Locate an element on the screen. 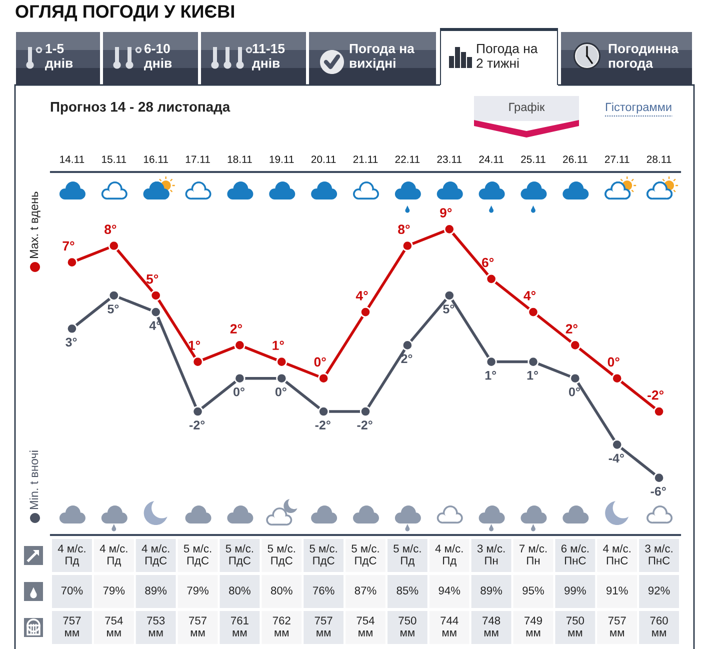 This screenshot has width=714, height=649. text: Min. t вночі is located at coordinates (34, 480).